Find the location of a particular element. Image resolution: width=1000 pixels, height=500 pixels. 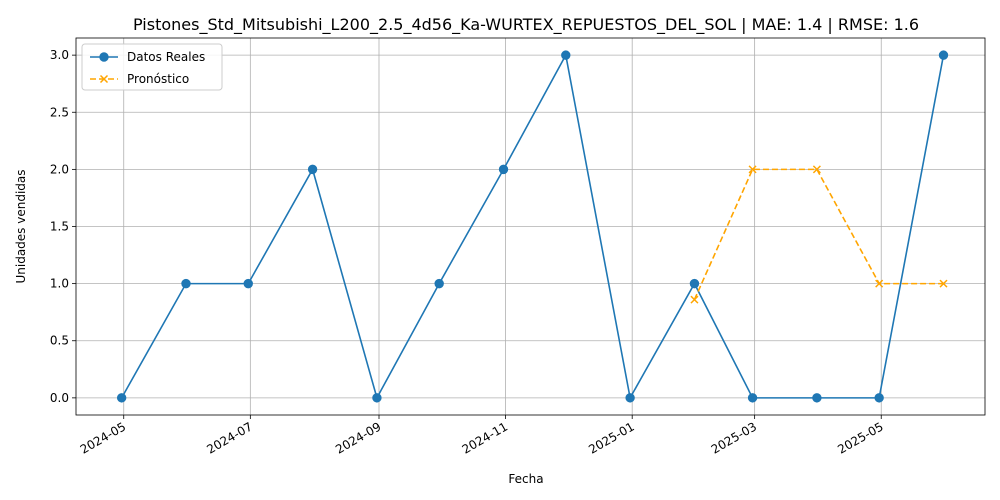

y-tick-label: 2.0 is located at coordinates (59, 169).